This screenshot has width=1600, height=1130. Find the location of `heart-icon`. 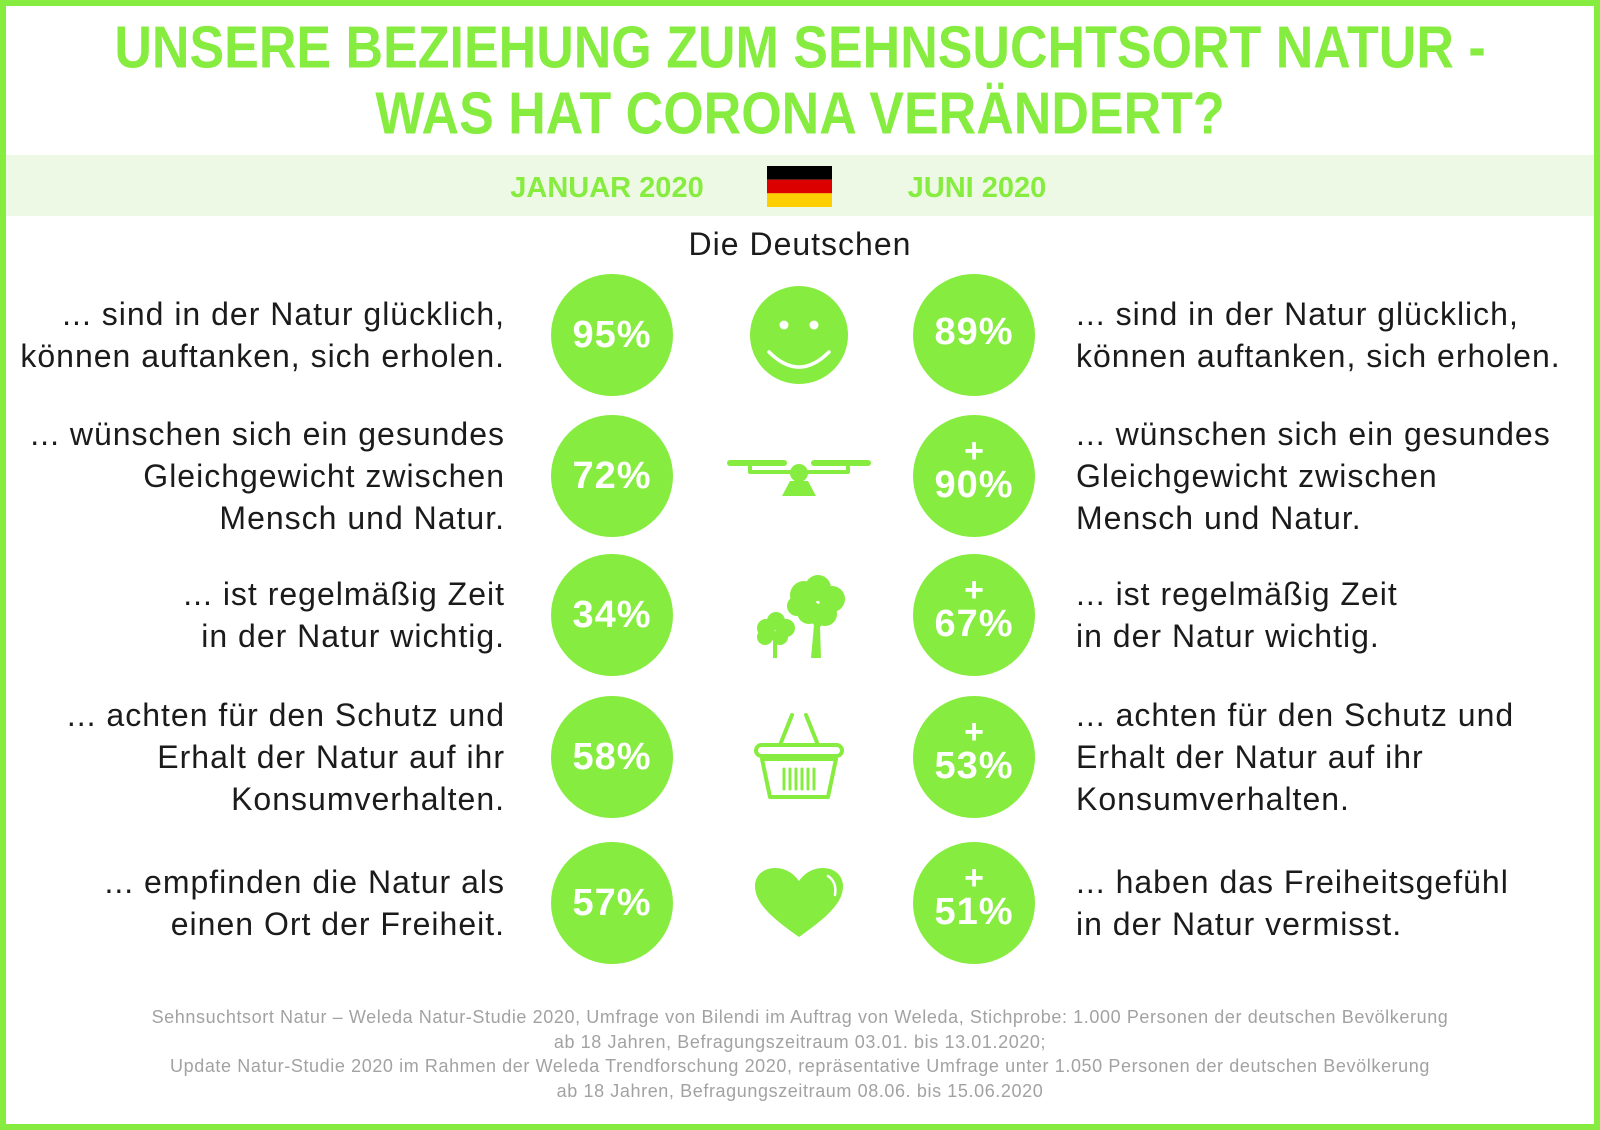

heart-icon is located at coordinates (799, 903).